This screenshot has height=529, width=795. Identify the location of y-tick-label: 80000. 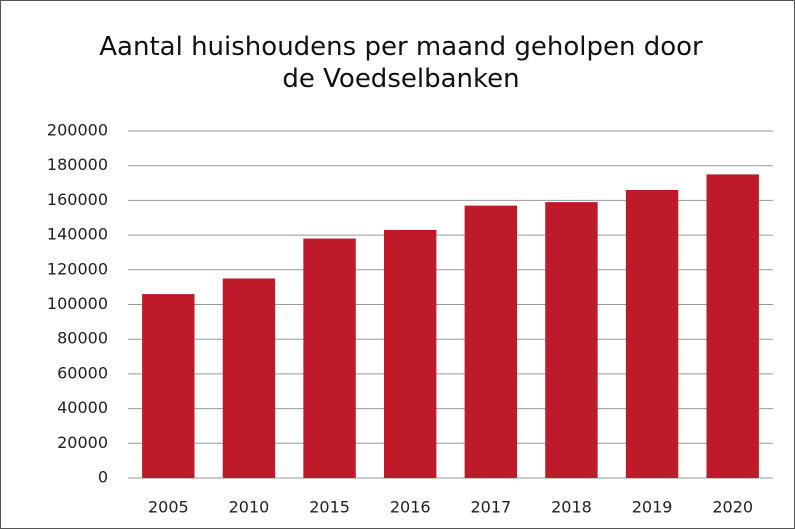
(82, 338).